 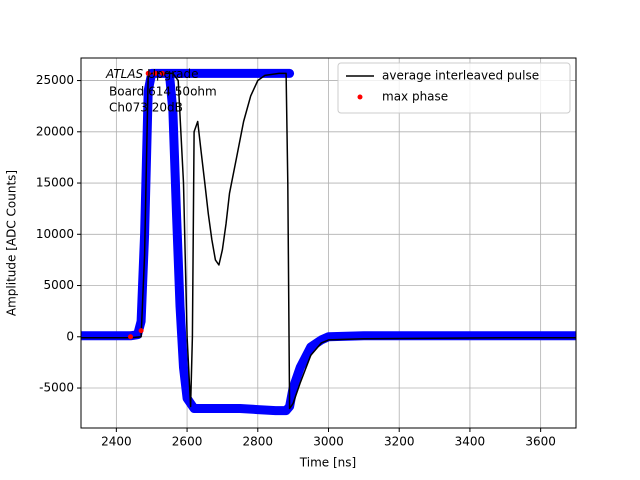 What do you see at coordinates (460, 76) in the screenshot?
I see `legend-label: average interleaved pulse` at bounding box center [460, 76].